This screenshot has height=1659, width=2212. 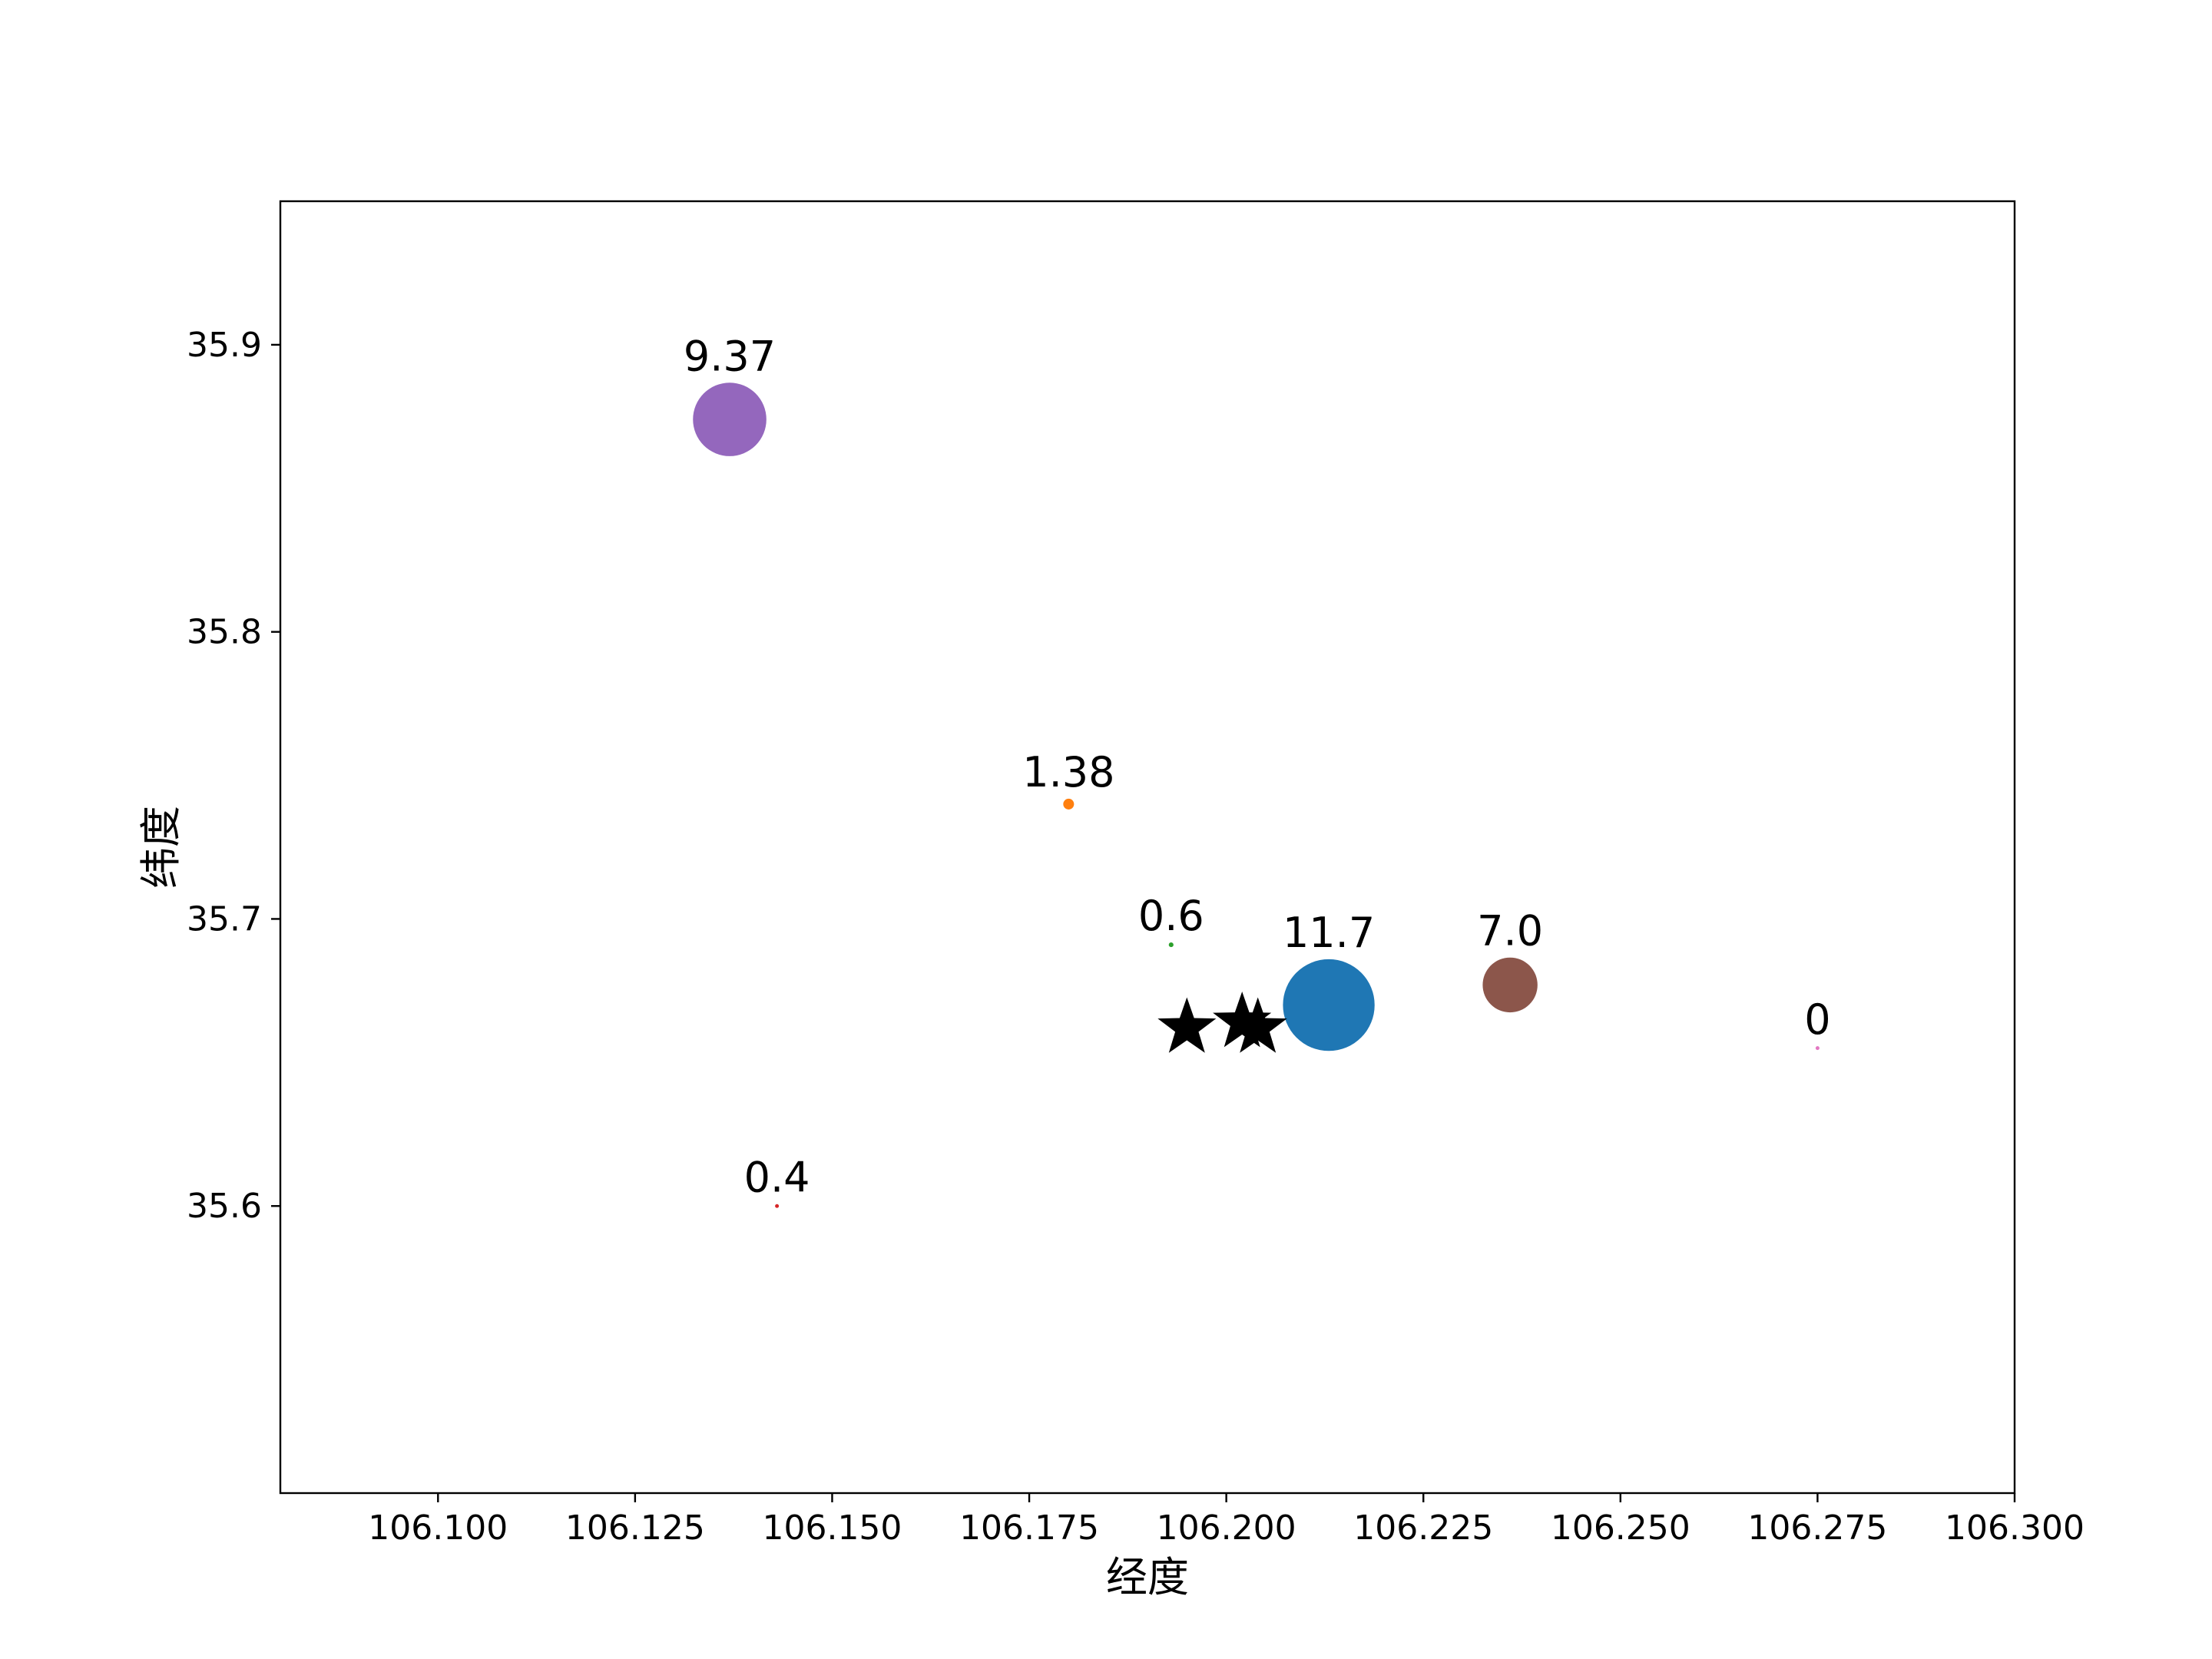 I want to click on x-tick-label: 106.150, so click(x=832, y=1528).